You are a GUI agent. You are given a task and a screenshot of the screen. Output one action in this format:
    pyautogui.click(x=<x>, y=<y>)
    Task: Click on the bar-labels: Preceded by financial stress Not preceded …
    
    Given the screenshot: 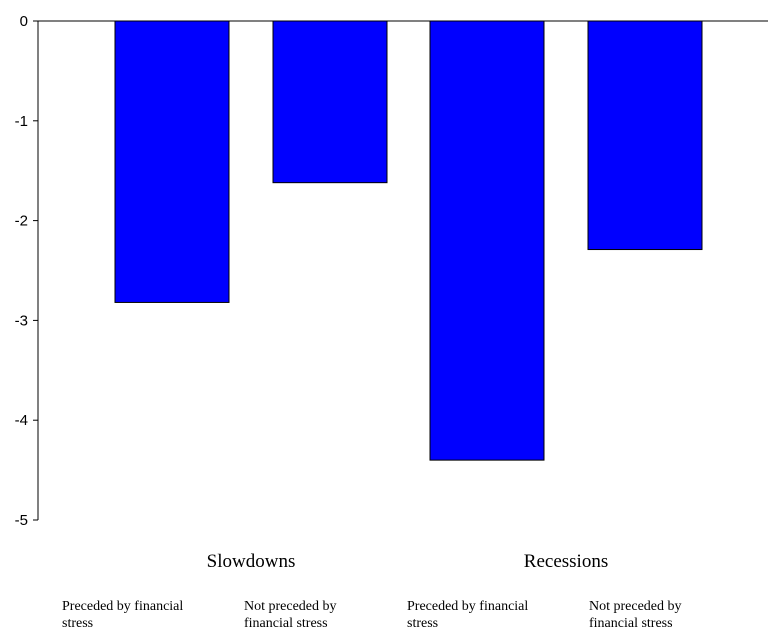 What is the action you would take?
    pyautogui.click(x=372, y=615)
    